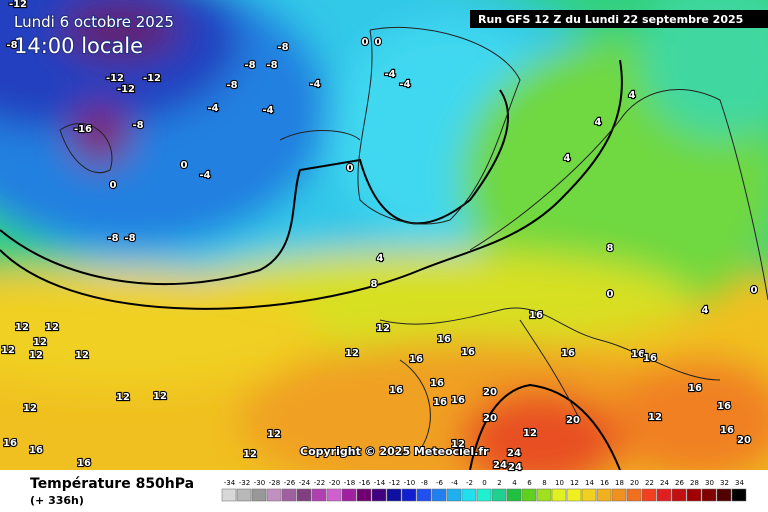  What do you see at coordinates (604, 483) in the screenshot?
I see `scale-label: 16` at bounding box center [604, 483].